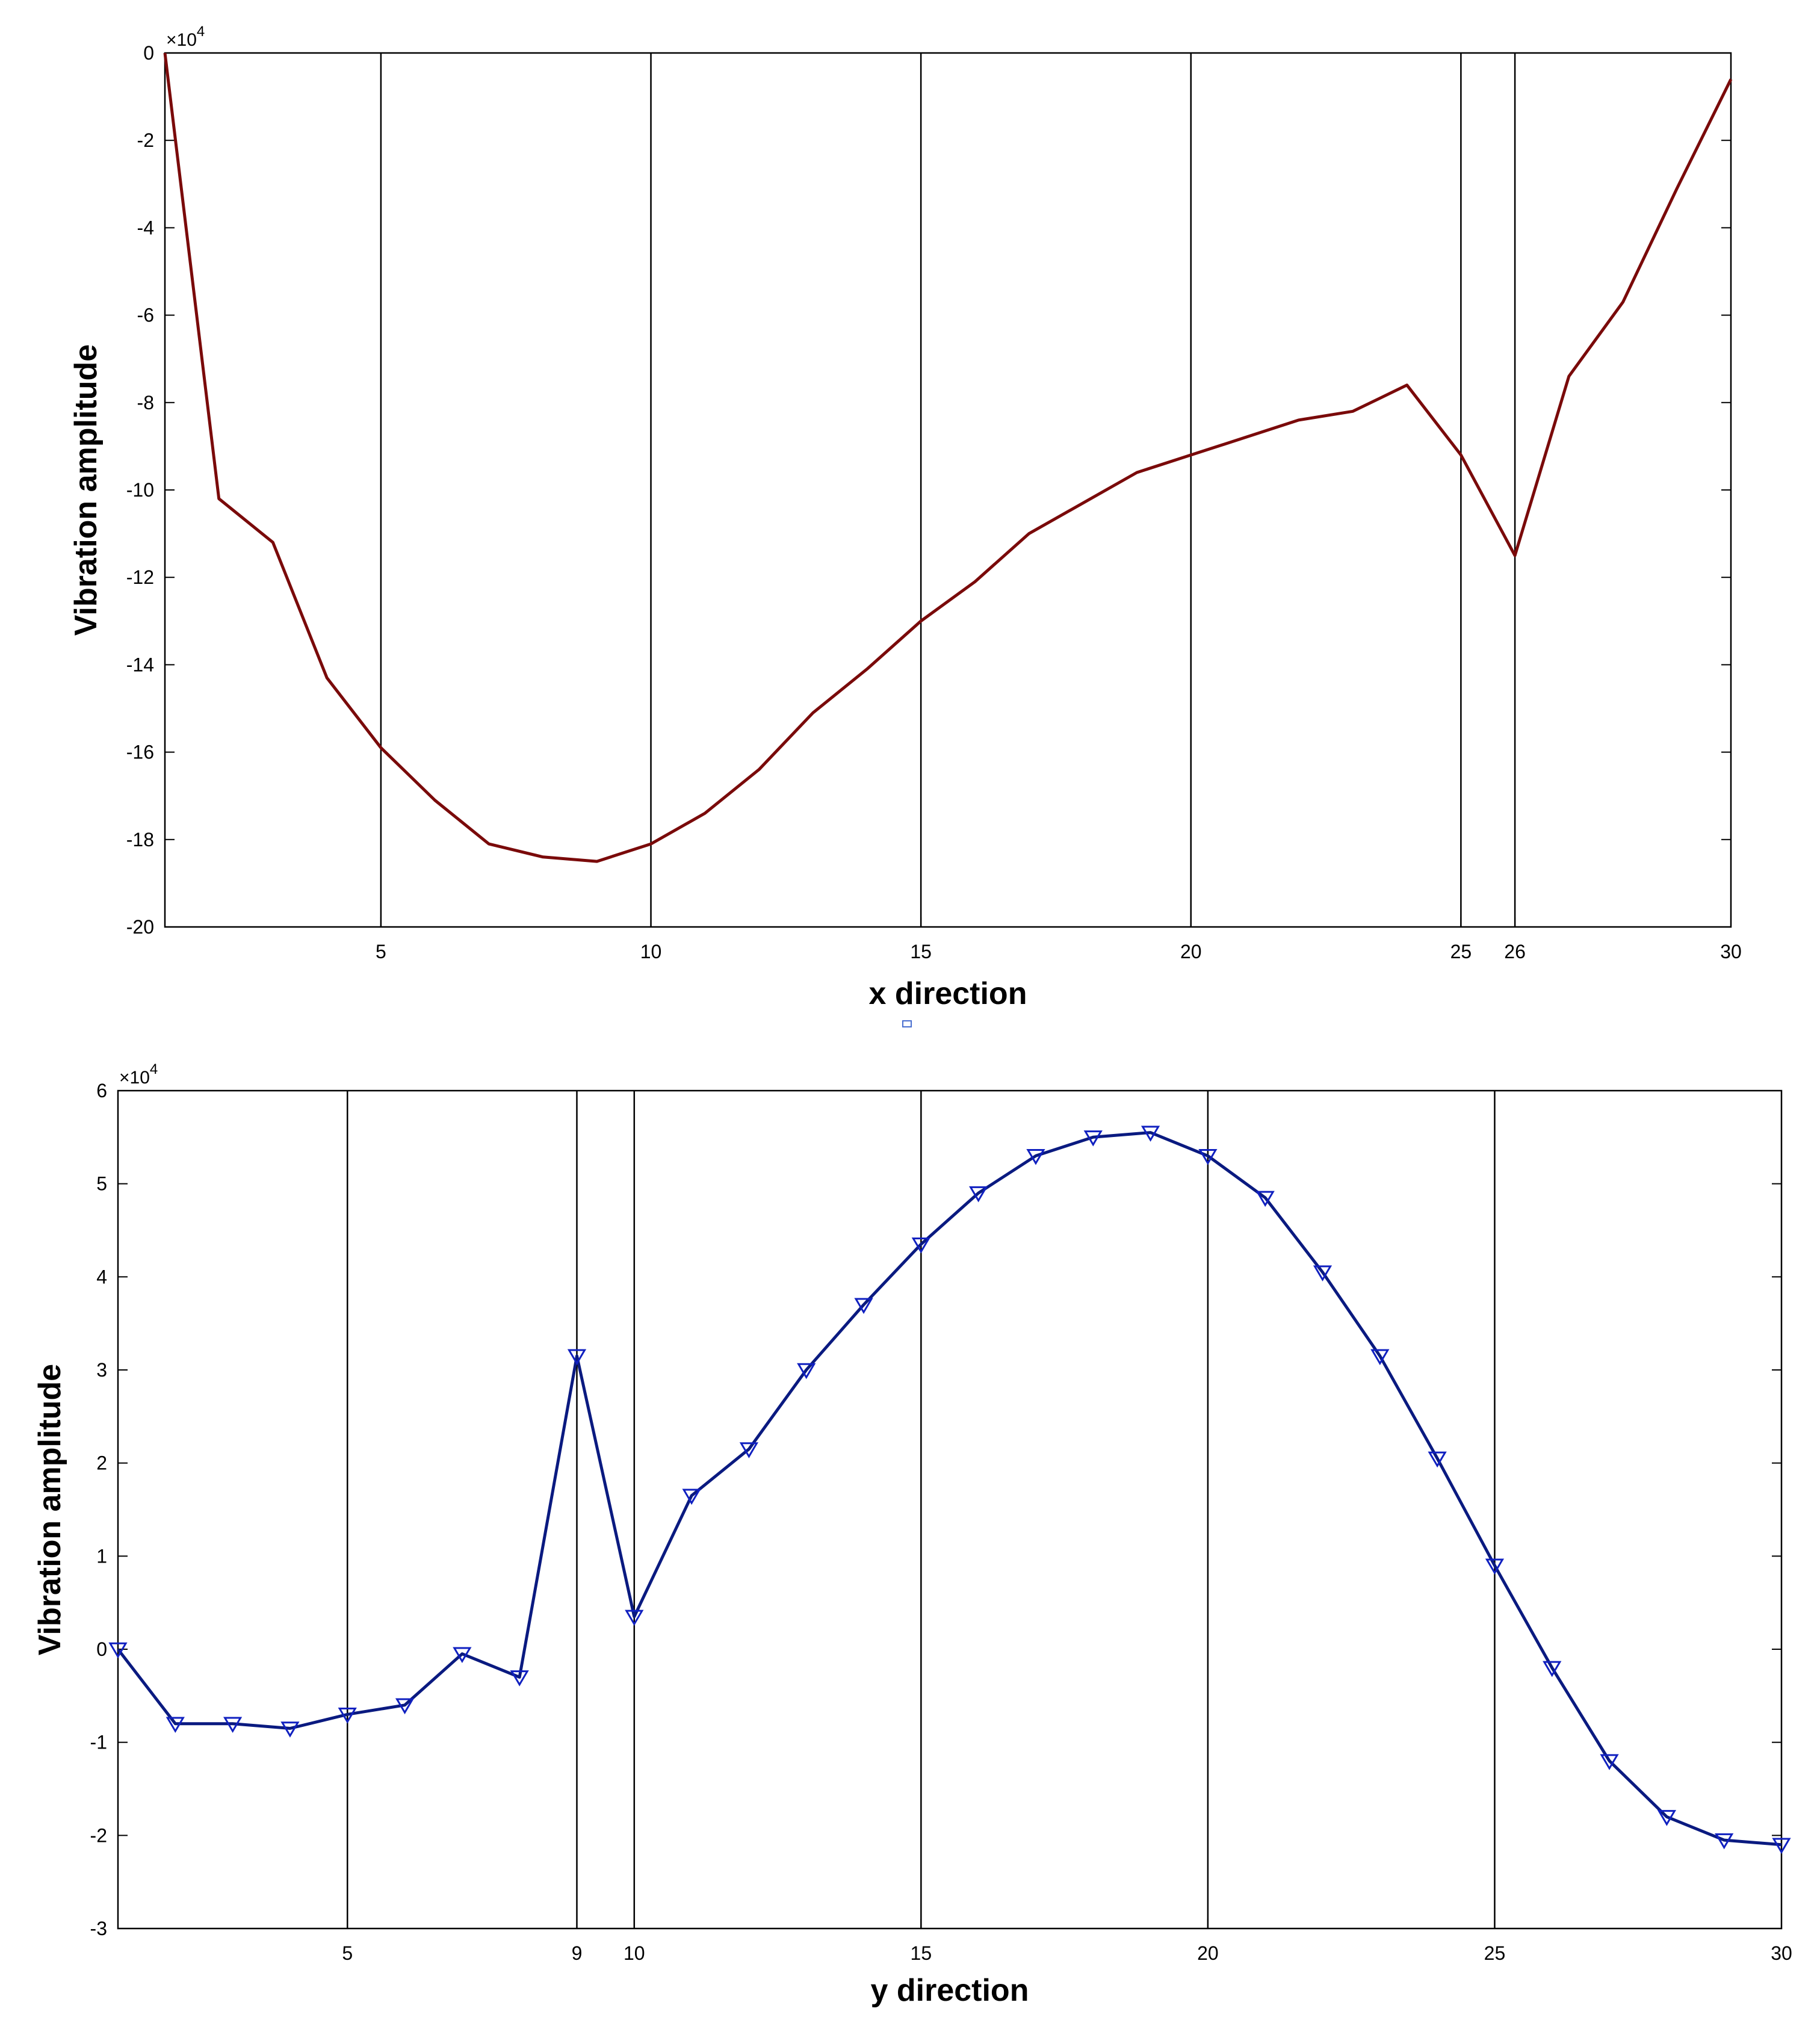 This screenshot has width=1820, height=2020. I want to click on y-tick-label: 6, so click(101, 1090).